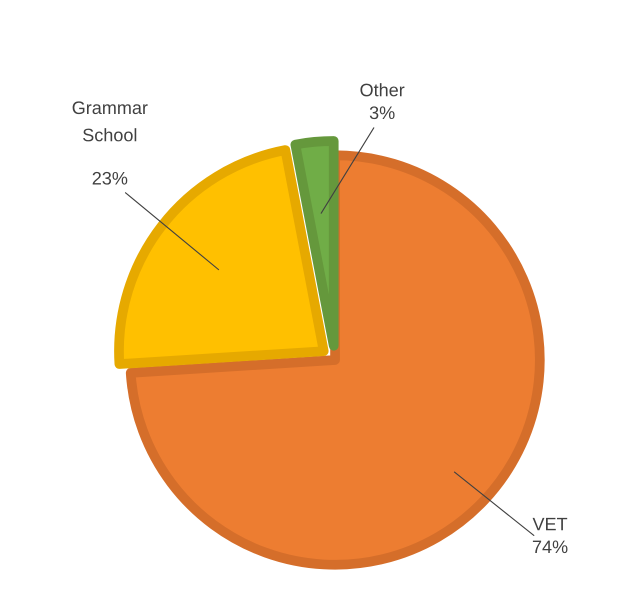 The height and width of the screenshot is (604, 637). I want to click on data-label: 74%, so click(550, 547).